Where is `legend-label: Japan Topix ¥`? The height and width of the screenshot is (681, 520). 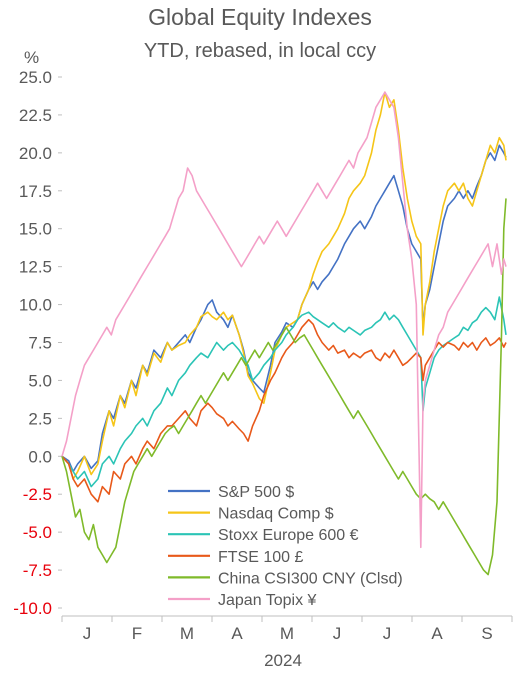 legend-label: Japan Topix ¥ is located at coordinates (267, 600).